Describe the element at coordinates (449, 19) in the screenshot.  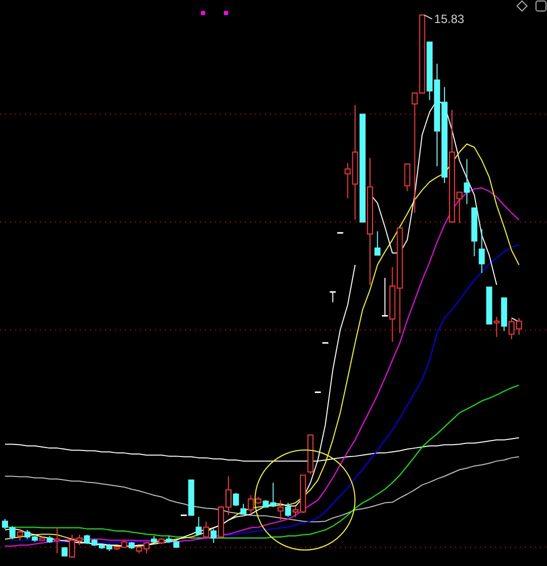
I see `annotation: 15.83` at that location.